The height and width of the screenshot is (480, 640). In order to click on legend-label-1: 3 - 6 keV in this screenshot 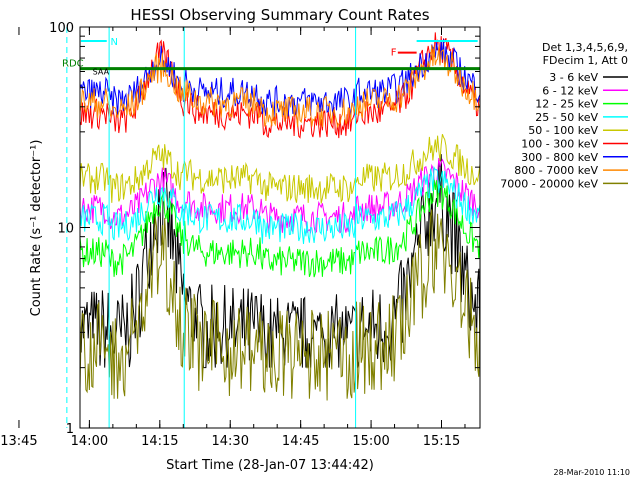, I will do `click(573, 77)`.